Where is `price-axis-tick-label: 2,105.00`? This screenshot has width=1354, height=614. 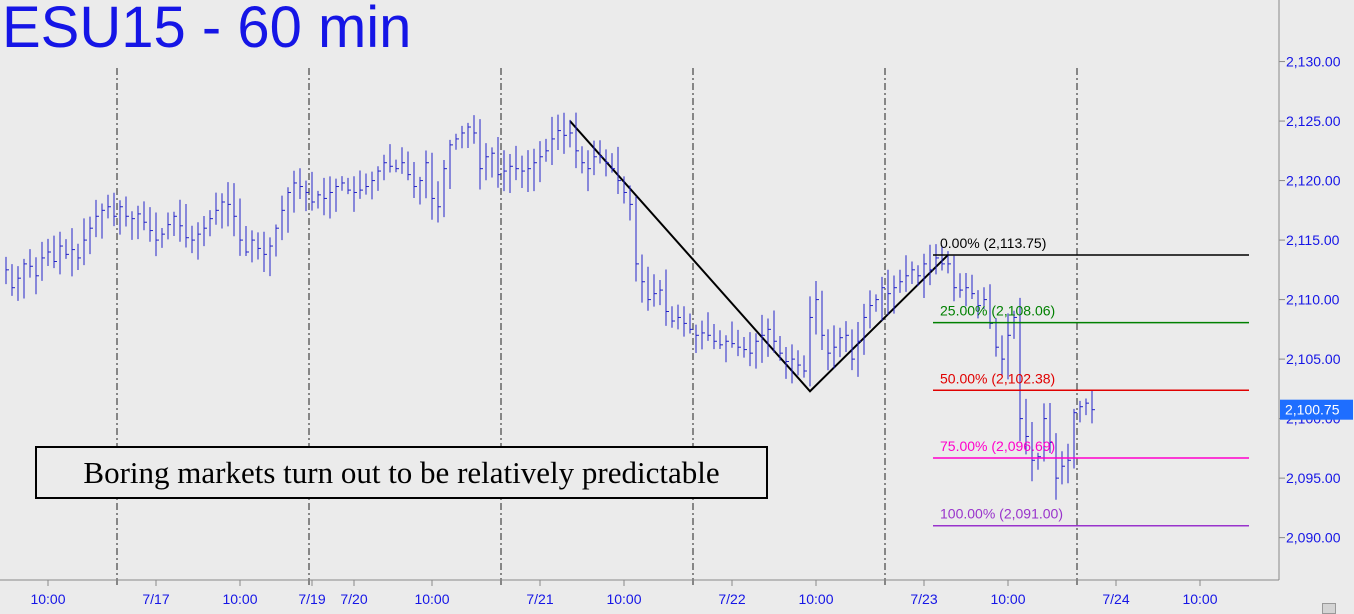 price-axis-tick-label: 2,105.00 is located at coordinates (1313, 359).